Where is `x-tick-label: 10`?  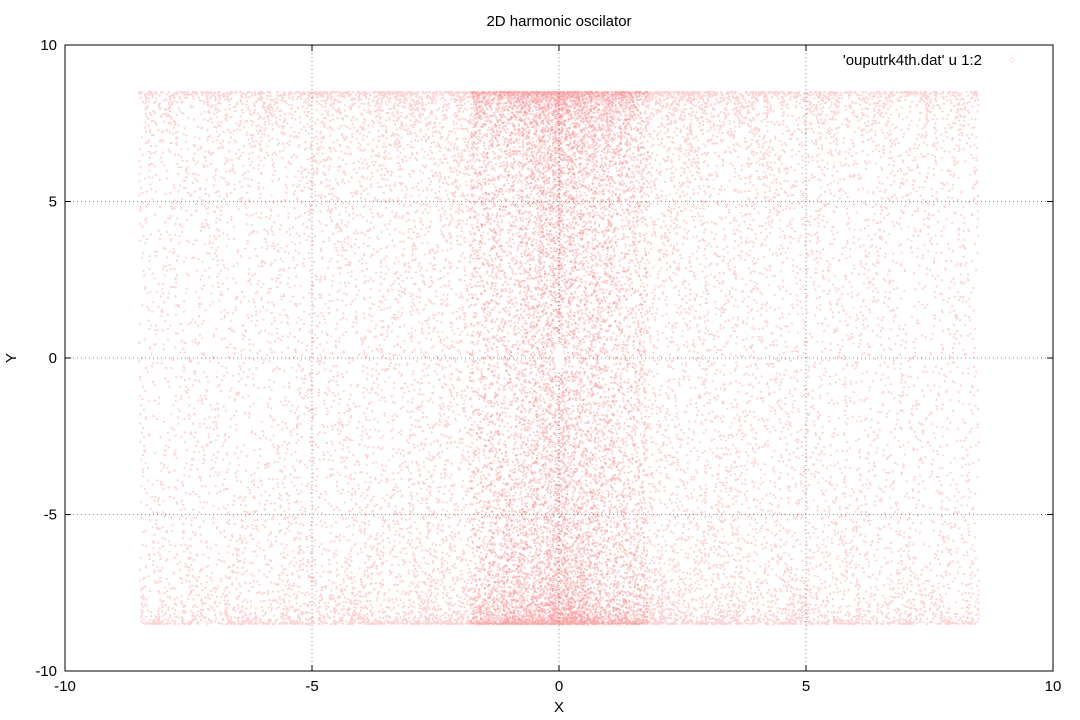
x-tick-label: 10 is located at coordinates (1053, 686).